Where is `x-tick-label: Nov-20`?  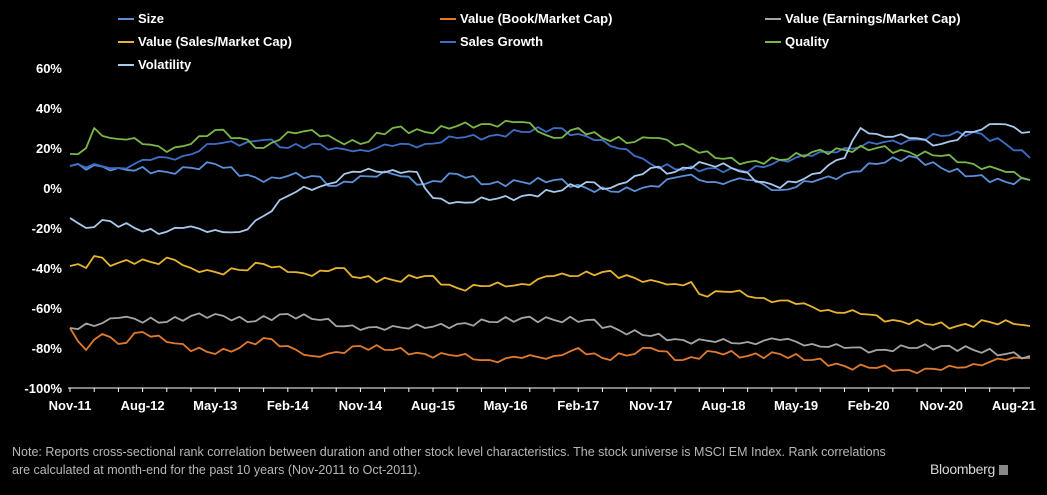 x-tick-label: Nov-20 is located at coordinates (941, 405).